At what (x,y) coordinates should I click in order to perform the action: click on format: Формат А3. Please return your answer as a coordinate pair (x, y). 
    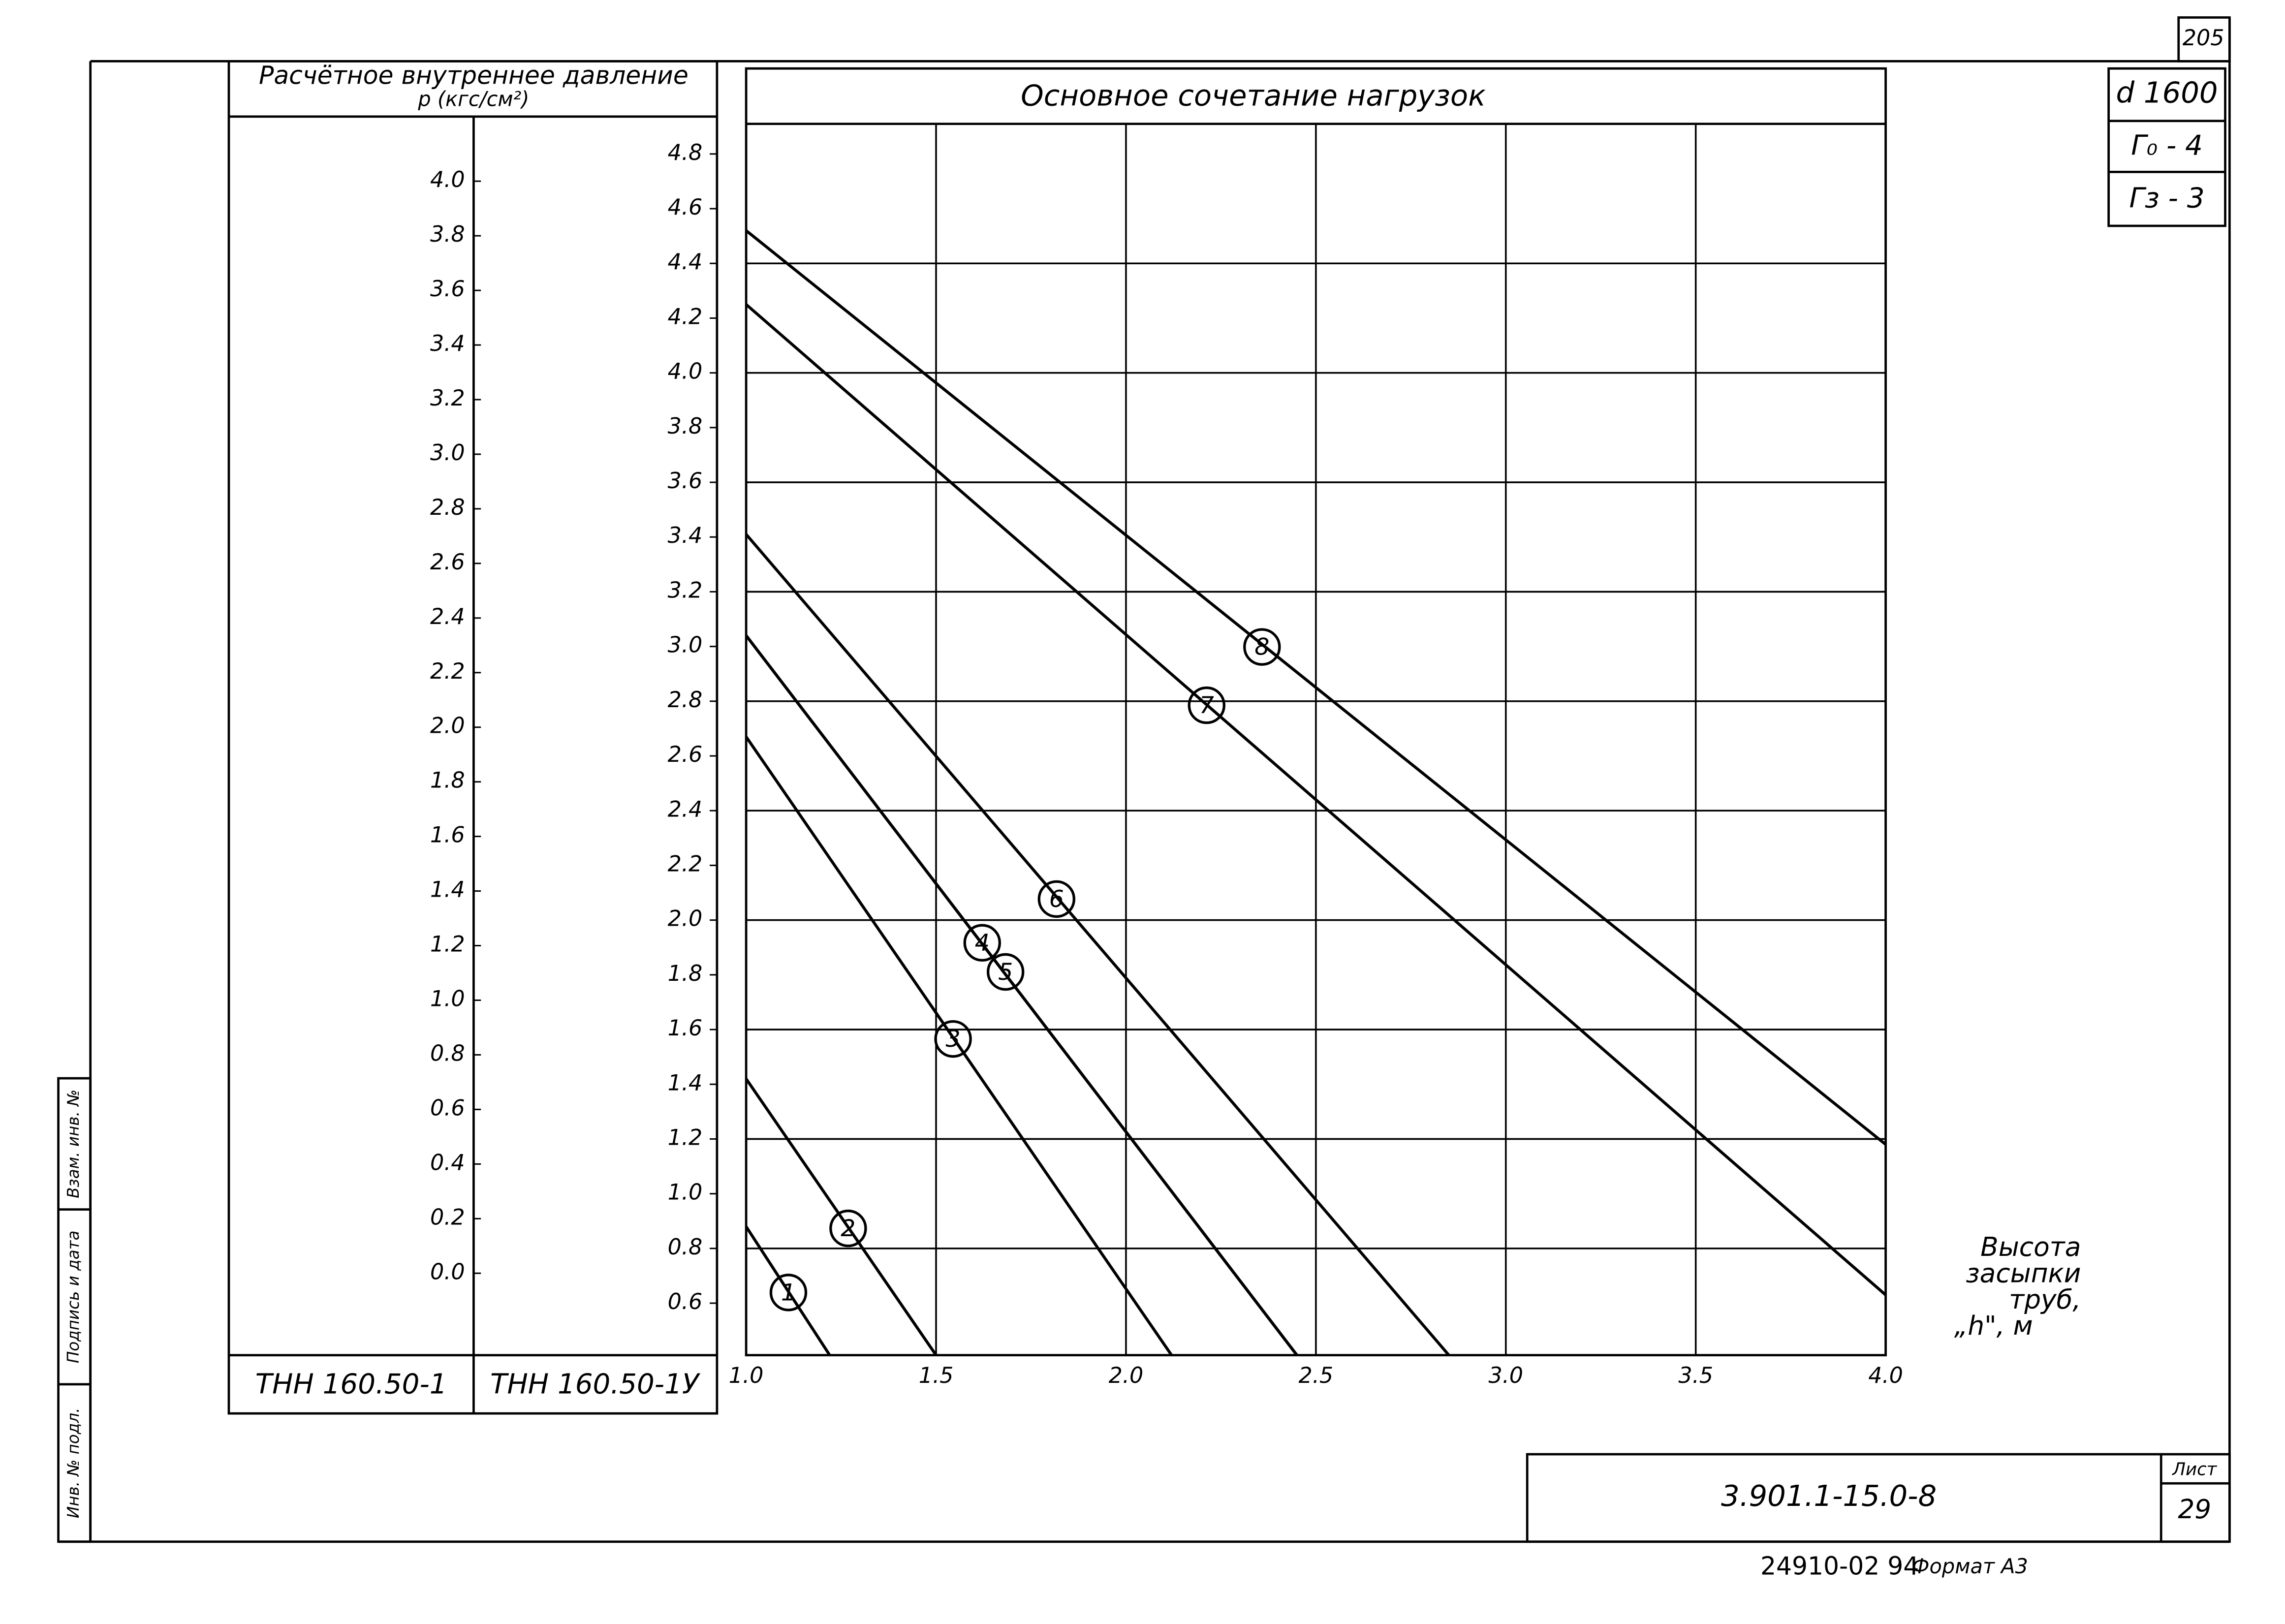
    Looking at the image, I should click on (1970, 1566).